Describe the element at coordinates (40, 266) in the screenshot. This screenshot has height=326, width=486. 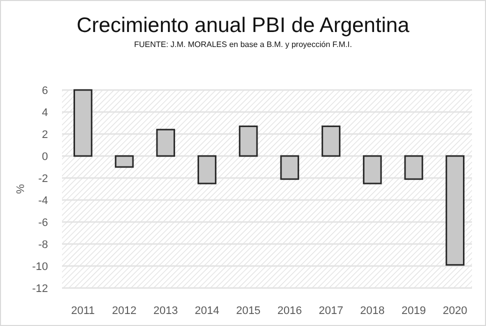
I see `y-tick-label: -10` at that location.